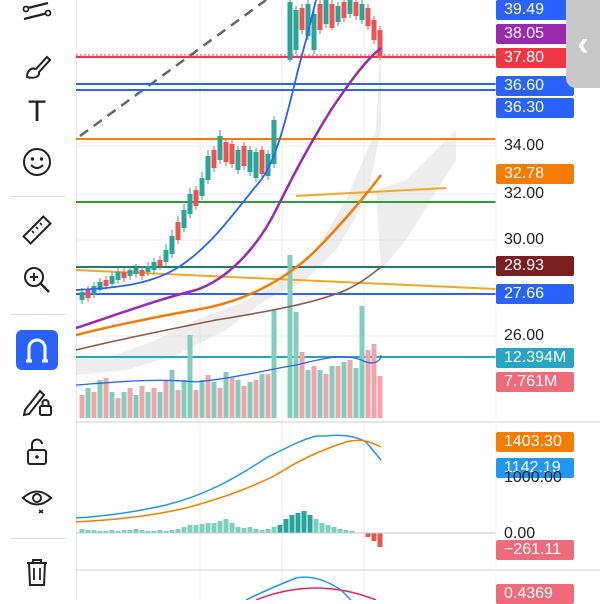  Describe the element at coordinates (535, 442) in the screenshot. I see `price-label: 1403.30` at that location.